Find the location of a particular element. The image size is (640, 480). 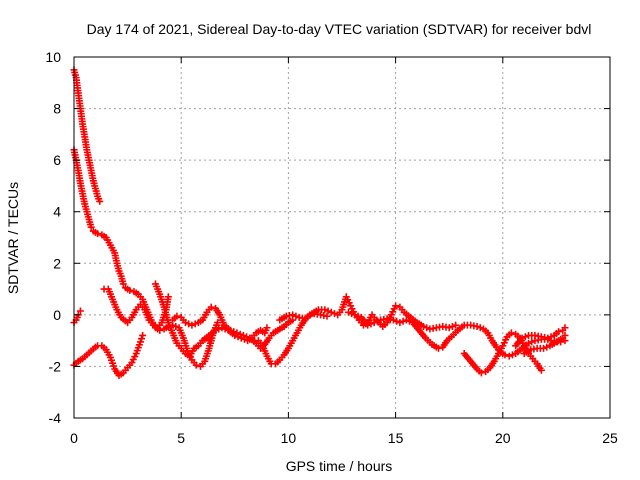

x-tick-label: 10 is located at coordinates (289, 438).